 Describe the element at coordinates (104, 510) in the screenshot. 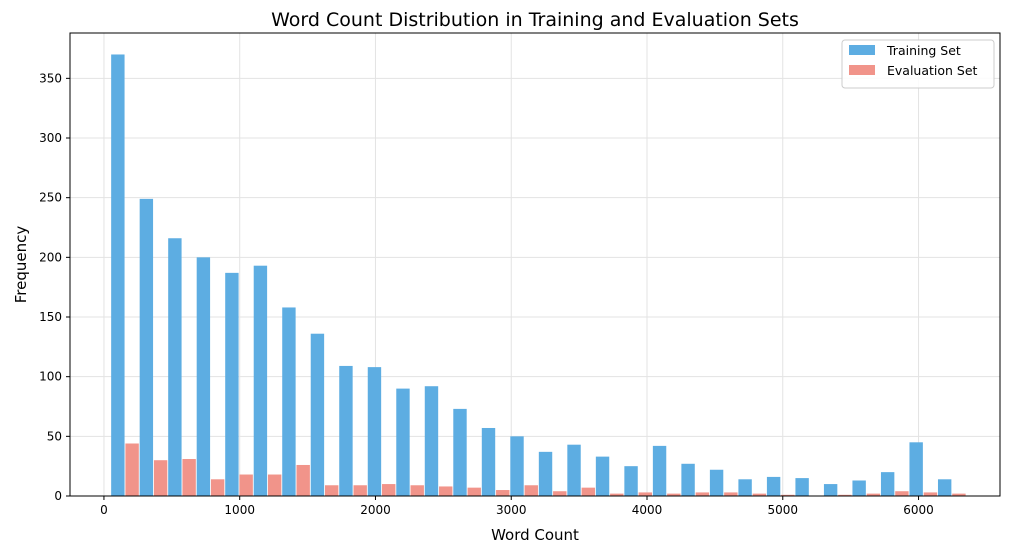

I see `x-tick-label: 0` at that location.